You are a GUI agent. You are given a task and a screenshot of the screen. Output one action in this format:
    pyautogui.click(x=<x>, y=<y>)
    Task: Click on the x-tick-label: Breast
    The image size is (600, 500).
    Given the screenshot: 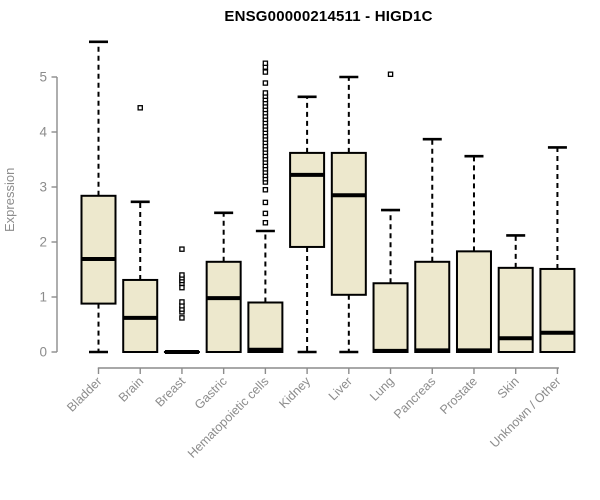 What is the action you would take?
    pyautogui.click(x=171, y=392)
    